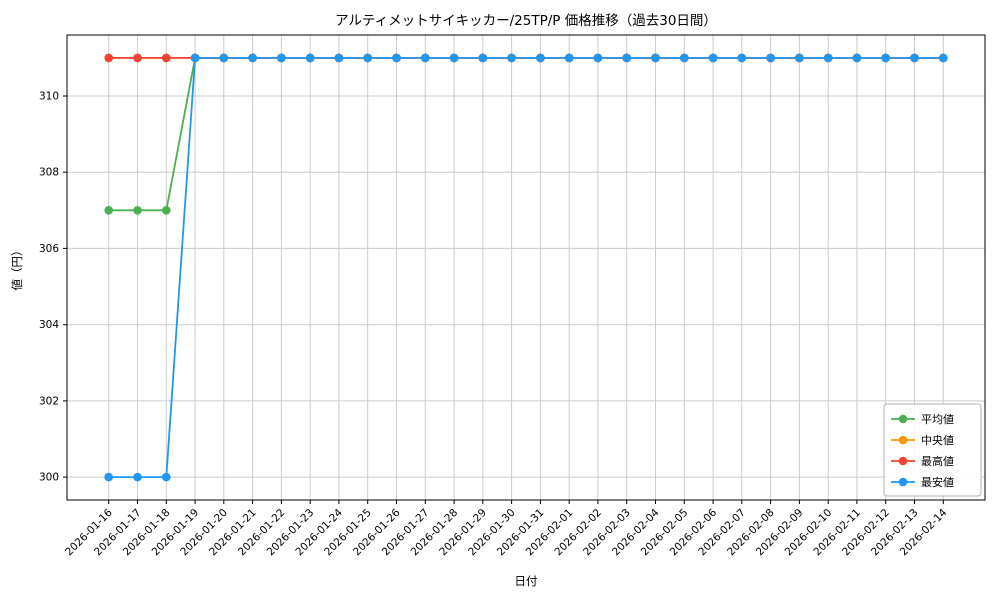 This screenshot has height=600, width=1000. Describe the element at coordinates (932, 450) in the screenshot. I see `legend-box` at that location.